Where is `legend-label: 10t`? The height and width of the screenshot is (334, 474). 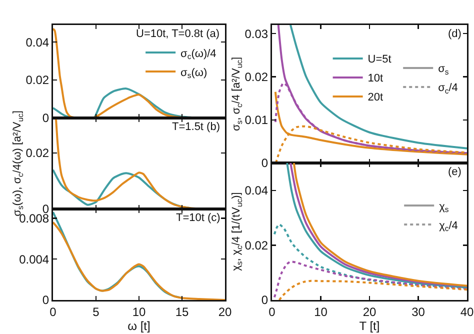 legend-label: 10t is located at coordinates (376, 78).